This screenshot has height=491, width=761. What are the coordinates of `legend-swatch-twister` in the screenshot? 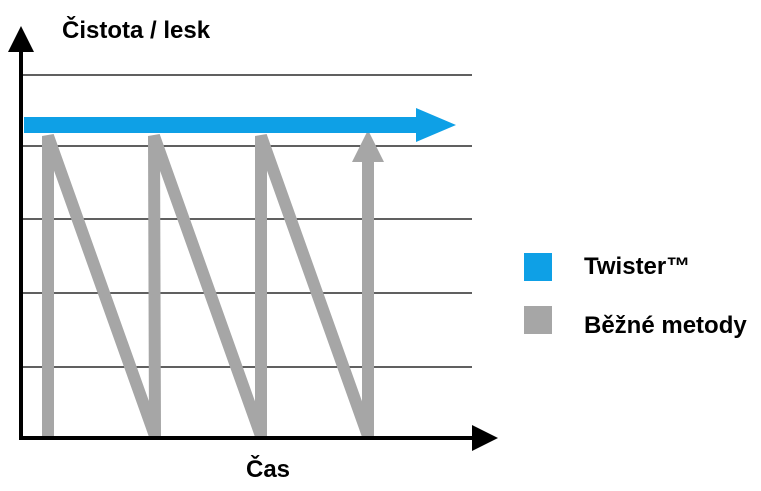 It's located at (538, 267).